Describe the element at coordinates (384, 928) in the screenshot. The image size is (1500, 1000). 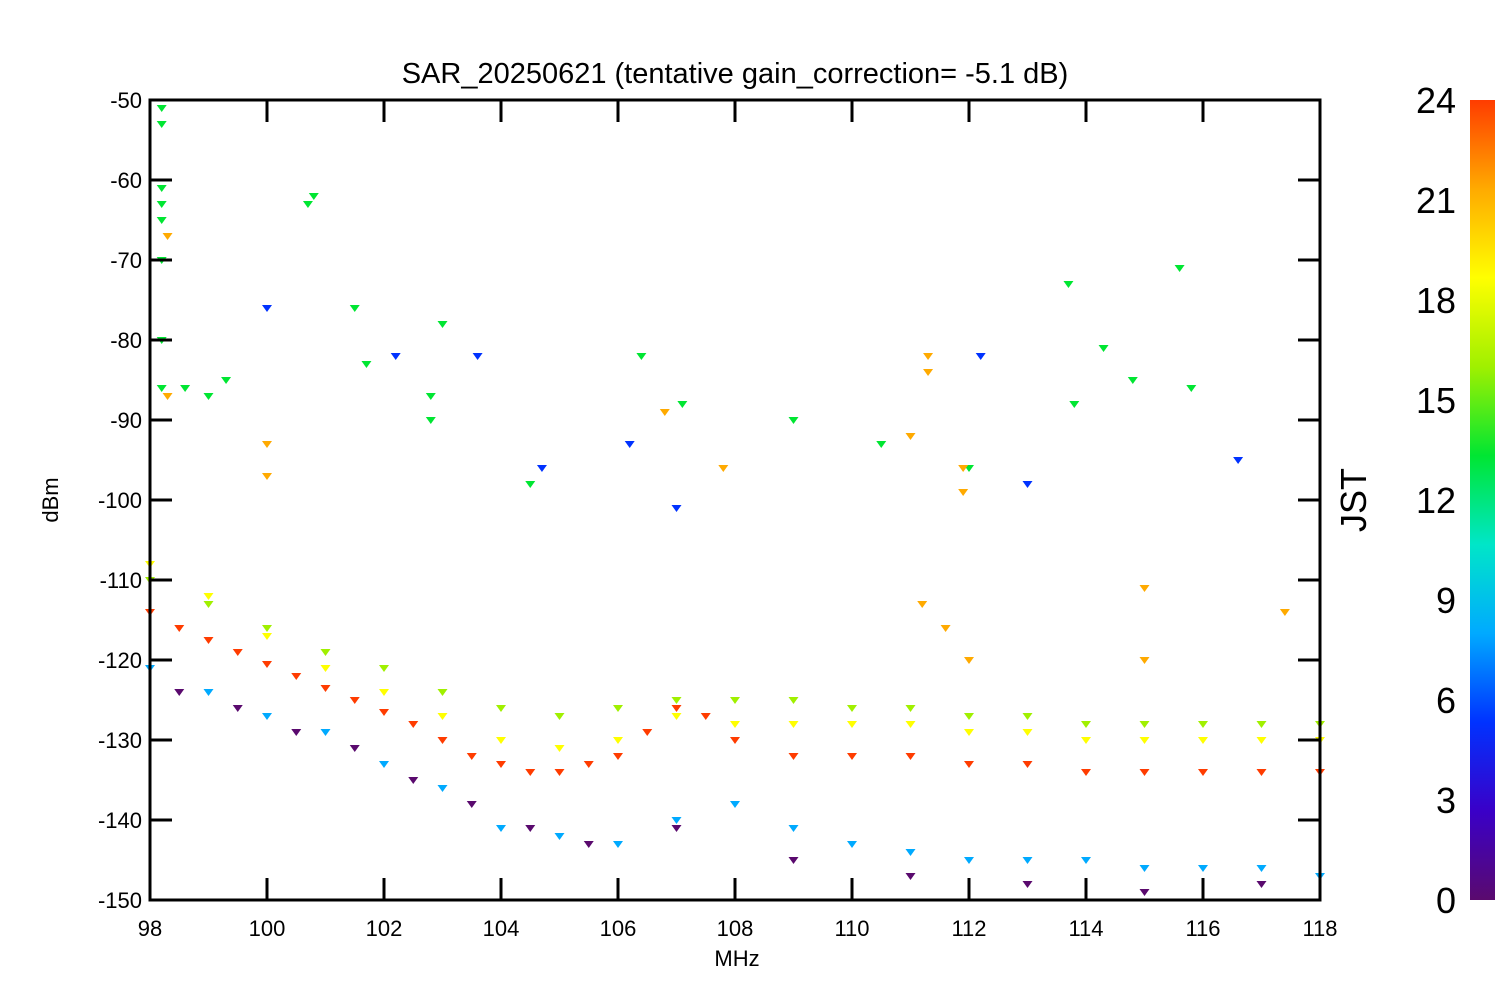
I see `x-tick-label: 102` at that location.